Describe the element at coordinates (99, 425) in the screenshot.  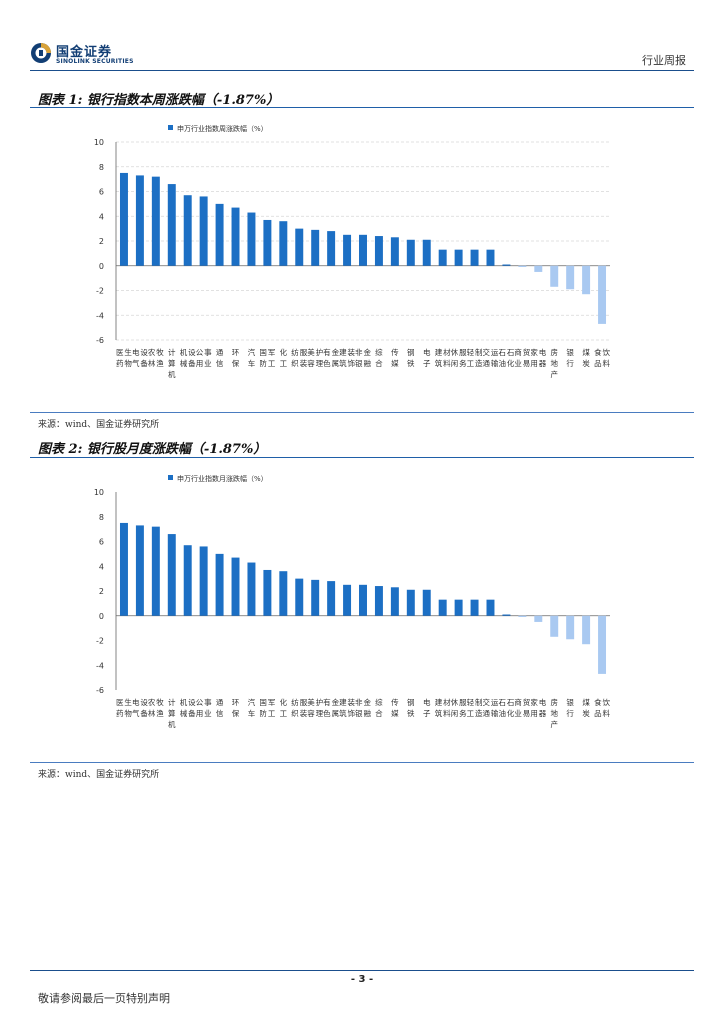
I see `figure-1-source: 来源：wind、国金证券研究所` at that location.